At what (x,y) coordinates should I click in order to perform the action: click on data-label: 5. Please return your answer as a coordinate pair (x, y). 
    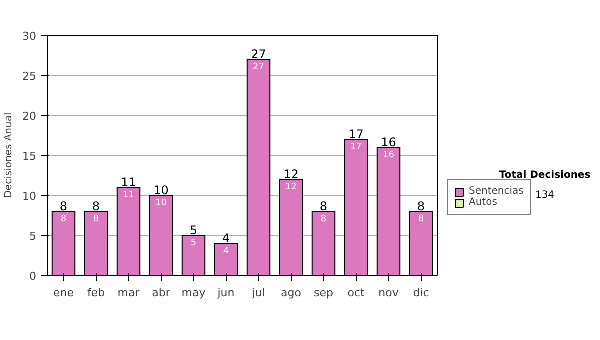
    Looking at the image, I should click on (193, 243).